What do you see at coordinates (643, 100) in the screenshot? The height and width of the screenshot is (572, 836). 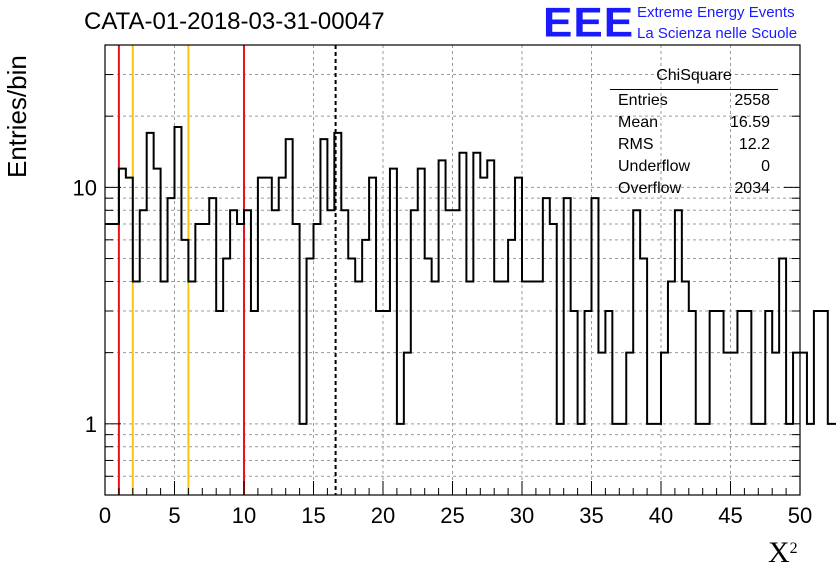 I see `stat-name: Entries` at bounding box center [643, 100].